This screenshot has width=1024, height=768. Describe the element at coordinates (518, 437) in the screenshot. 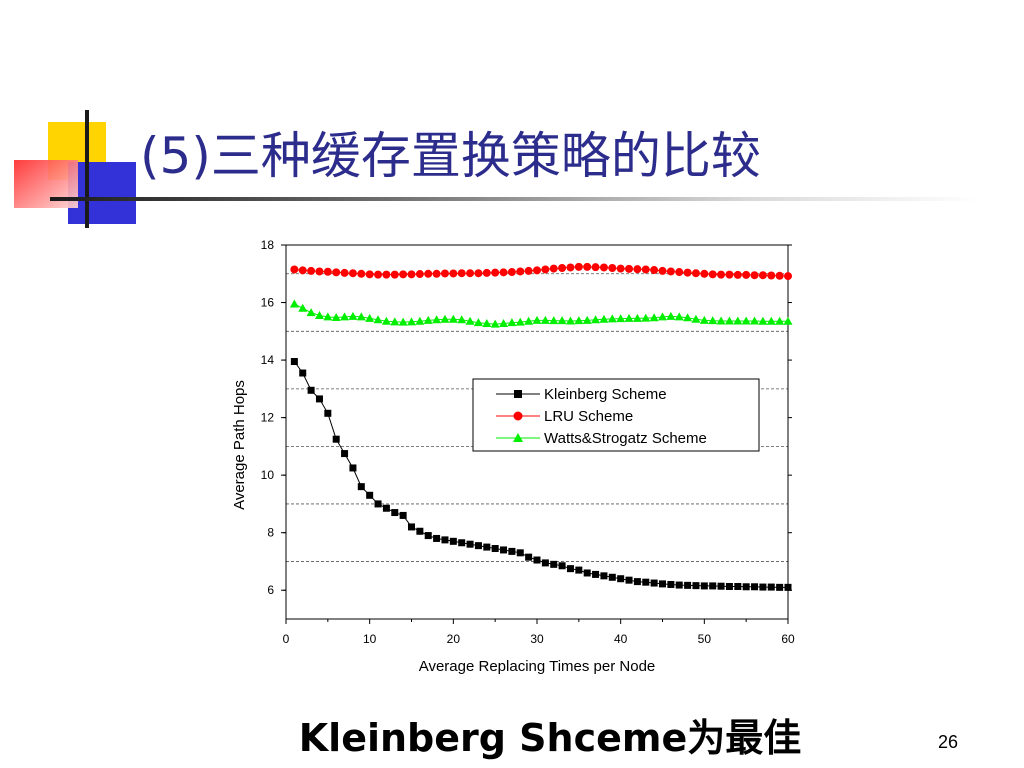

I see `legend-marker-triangle` at that location.